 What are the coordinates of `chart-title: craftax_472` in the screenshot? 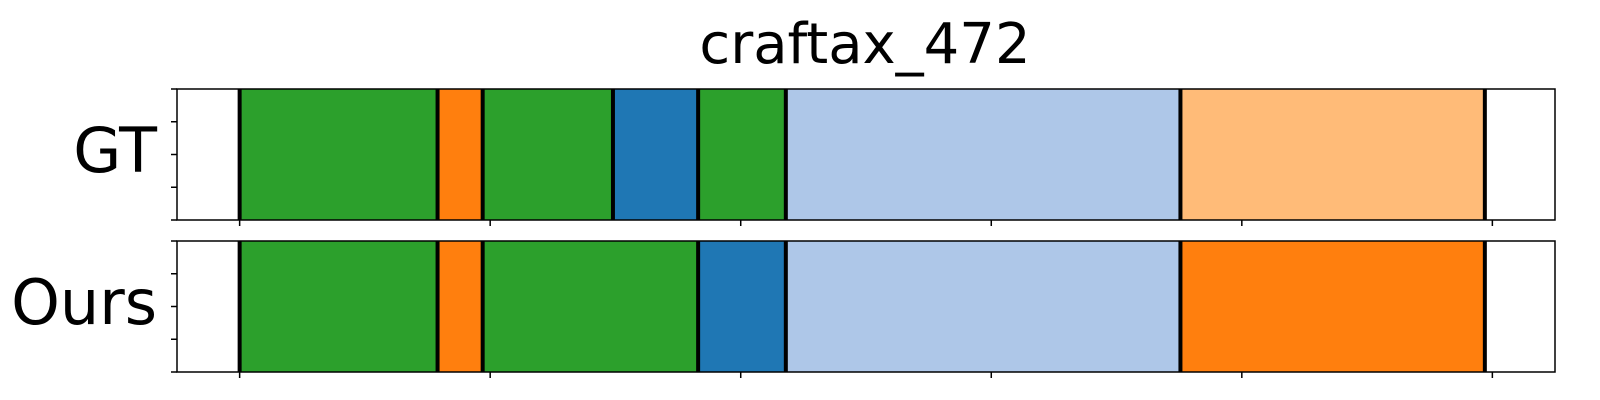 It's located at (864, 44).